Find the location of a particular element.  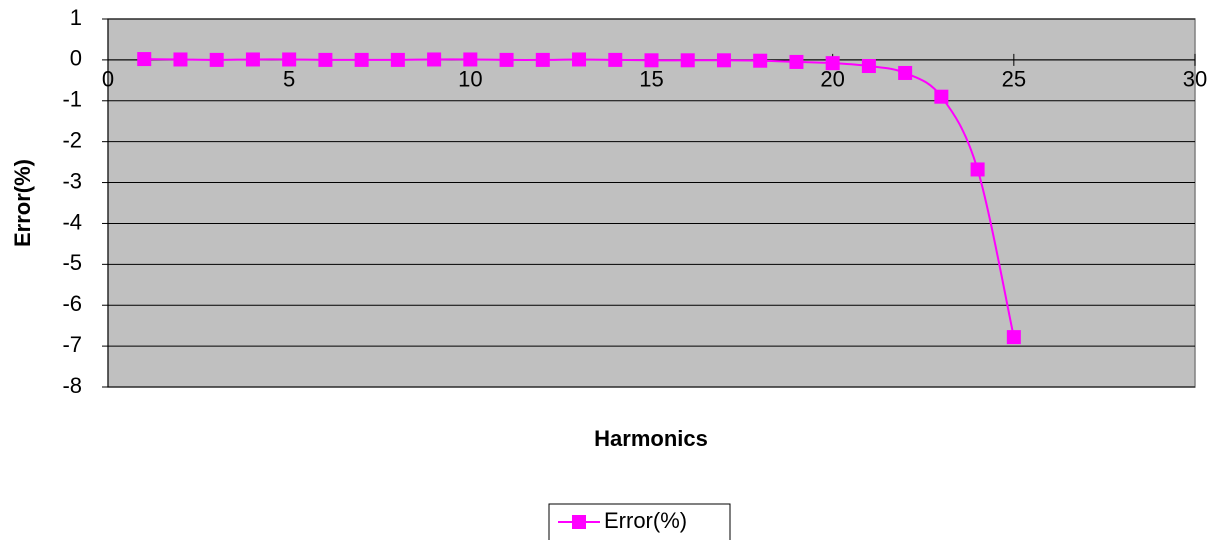

y-tick-label: -3 is located at coordinates (72, 180).